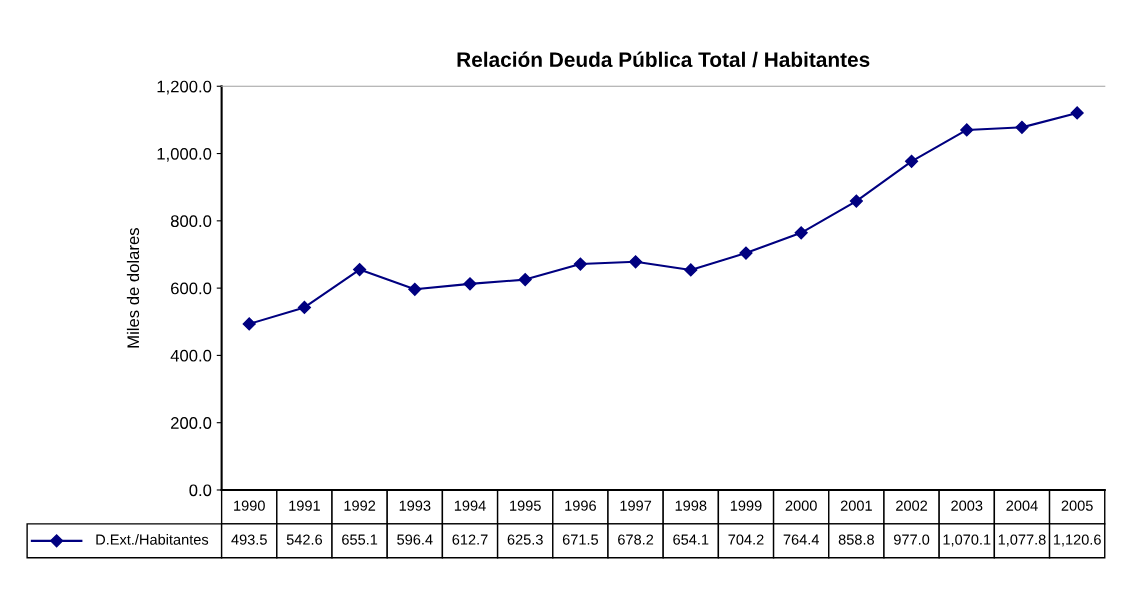 This screenshot has height=599, width=1125. What do you see at coordinates (663, 59) in the screenshot?
I see `chart-title: Relación Deuda Pública Total / Habitantes` at bounding box center [663, 59].